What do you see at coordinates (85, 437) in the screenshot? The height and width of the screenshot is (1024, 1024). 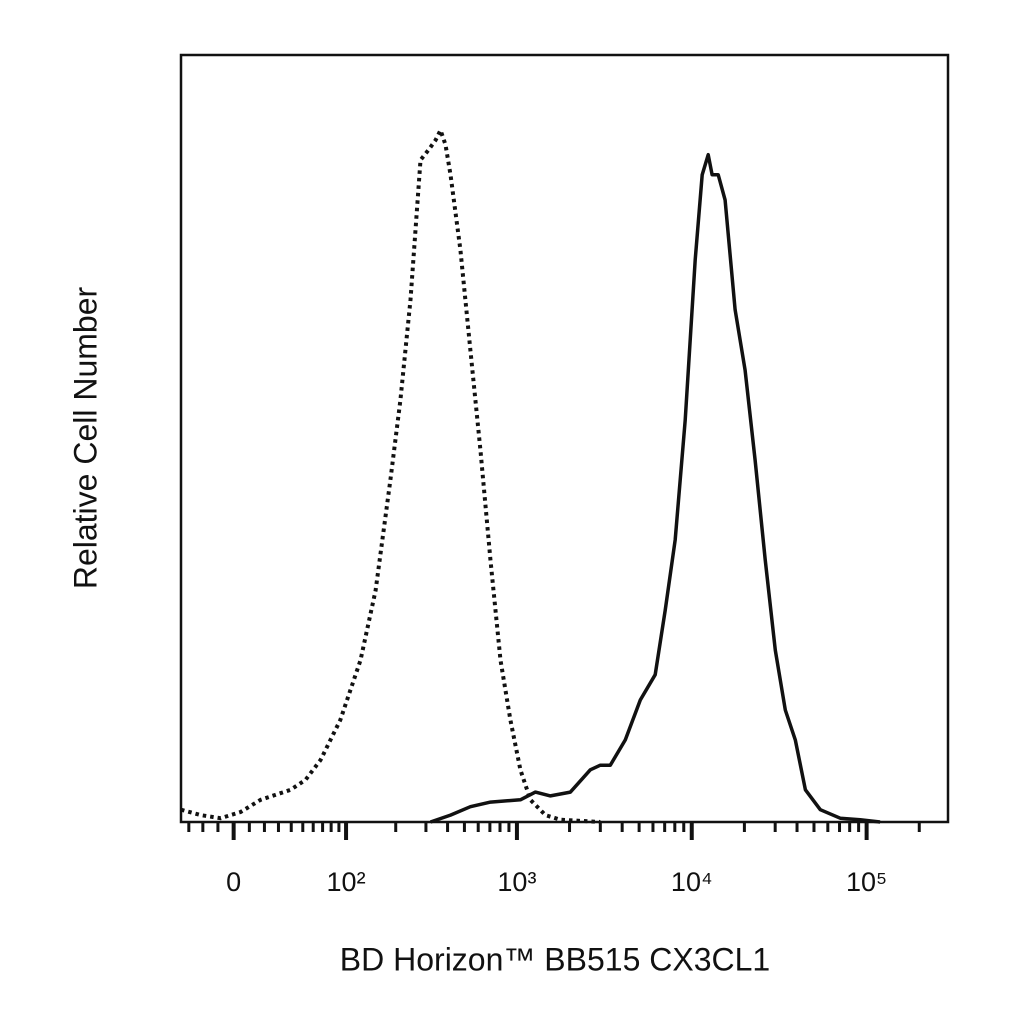 I see `y-axis-label: Relative Cell Number` at bounding box center [85, 437].